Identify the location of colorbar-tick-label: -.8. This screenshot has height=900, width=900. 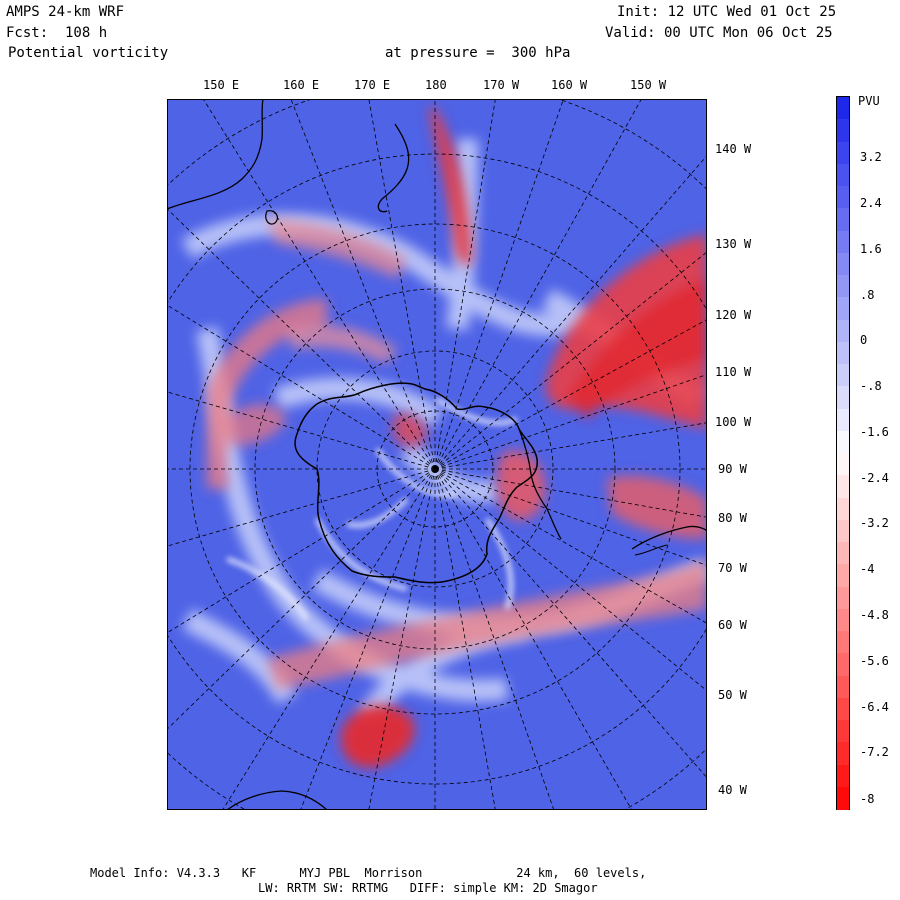
(871, 386).